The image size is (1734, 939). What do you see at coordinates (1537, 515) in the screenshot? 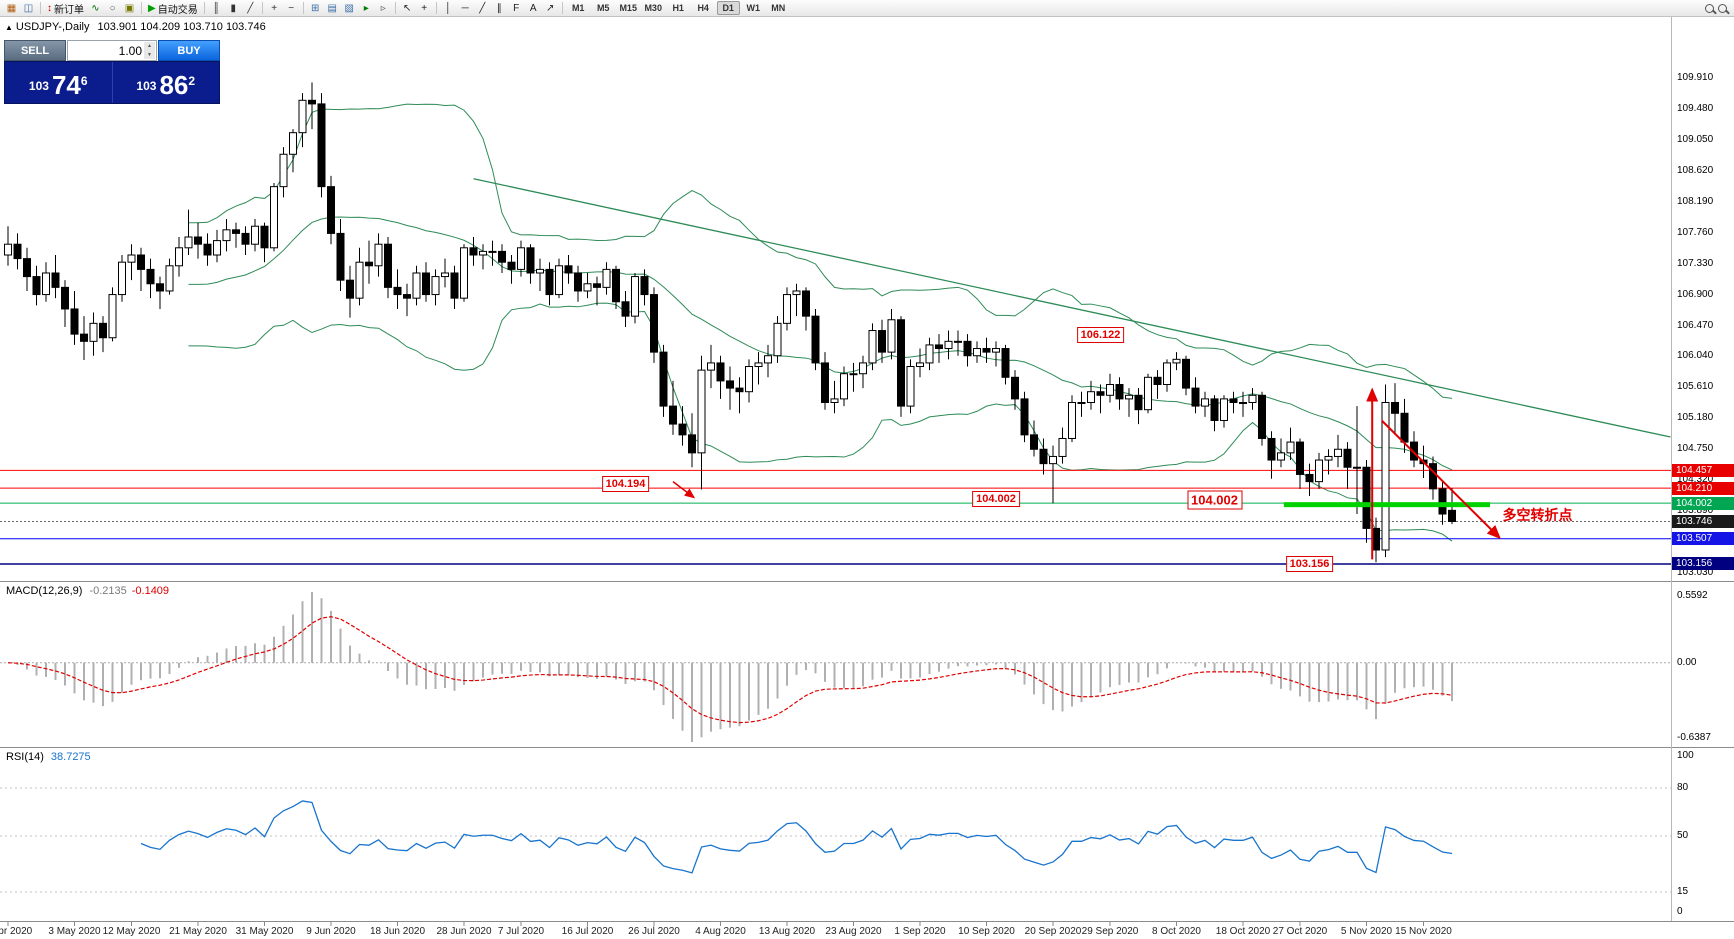
I see `annotation-多空转折点: 多空转折点` at bounding box center [1537, 515].